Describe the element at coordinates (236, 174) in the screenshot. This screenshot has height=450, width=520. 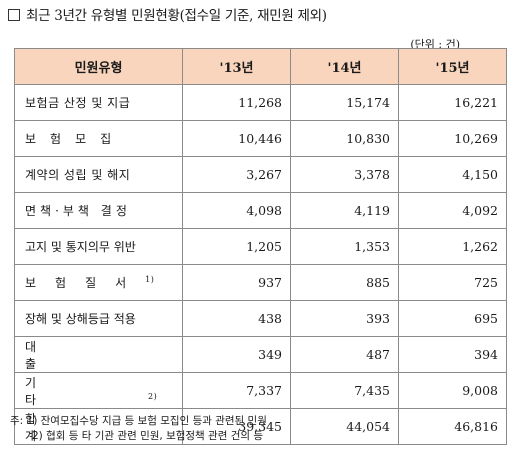
I see `cell-2013: 3,267` at that location.